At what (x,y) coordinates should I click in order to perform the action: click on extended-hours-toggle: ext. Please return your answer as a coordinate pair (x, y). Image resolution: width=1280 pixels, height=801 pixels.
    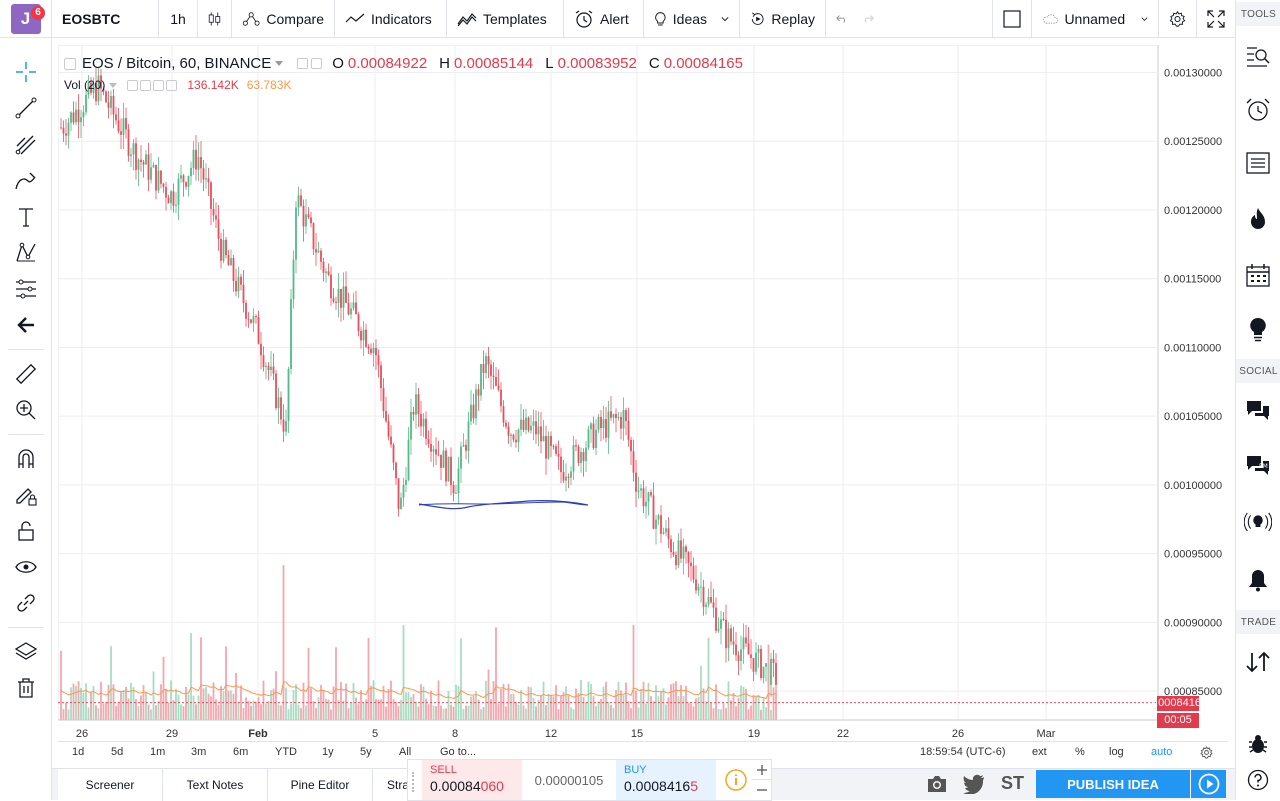
    Looking at the image, I should click on (1039, 752).